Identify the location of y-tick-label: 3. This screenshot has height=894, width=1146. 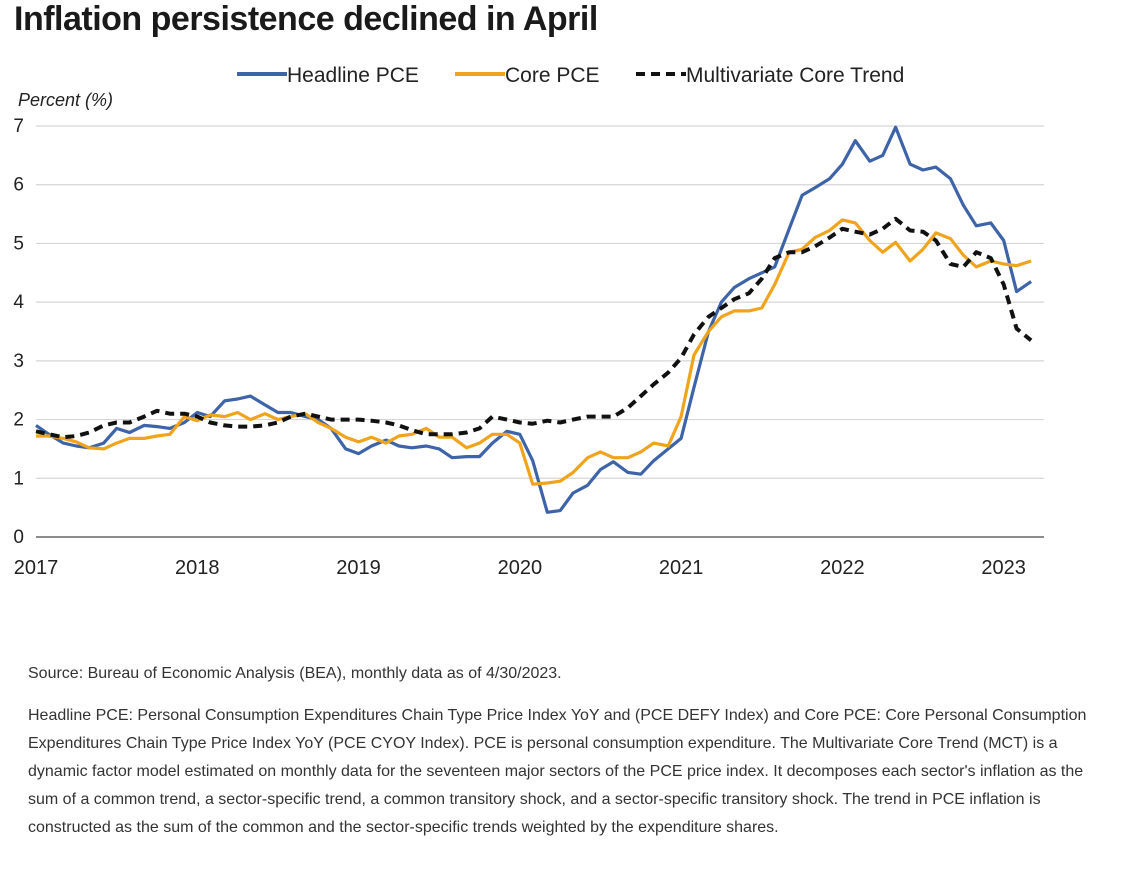
(18, 361).